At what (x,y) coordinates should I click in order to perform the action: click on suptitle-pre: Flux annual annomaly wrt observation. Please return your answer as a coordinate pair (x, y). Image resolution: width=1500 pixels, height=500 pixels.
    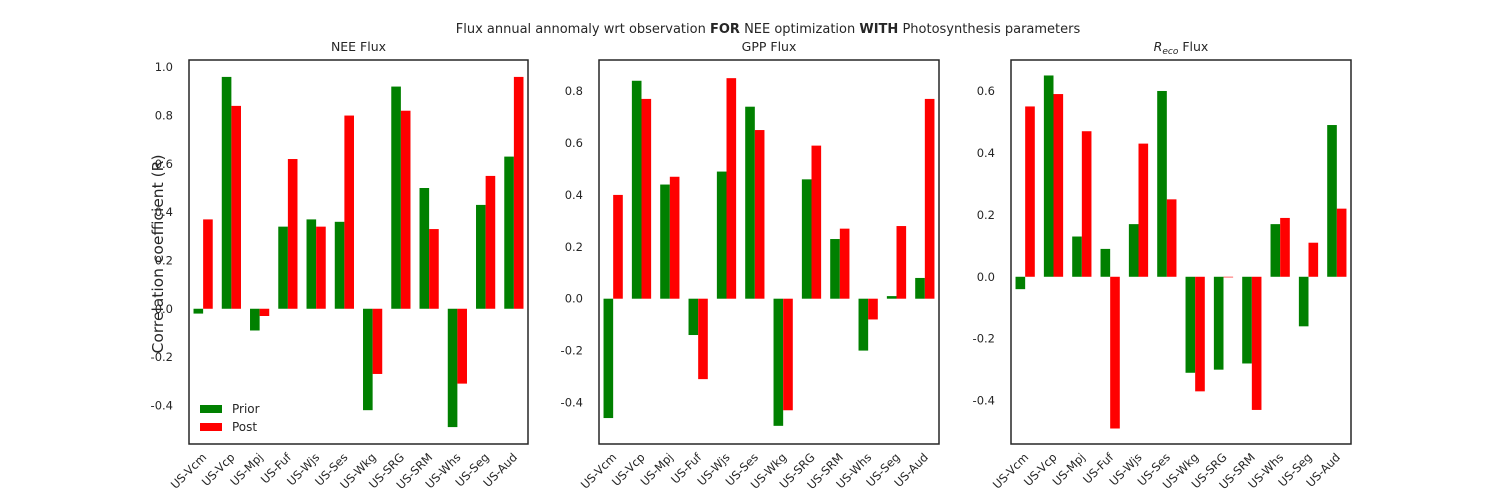
    Looking at the image, I should click on (582, 29).